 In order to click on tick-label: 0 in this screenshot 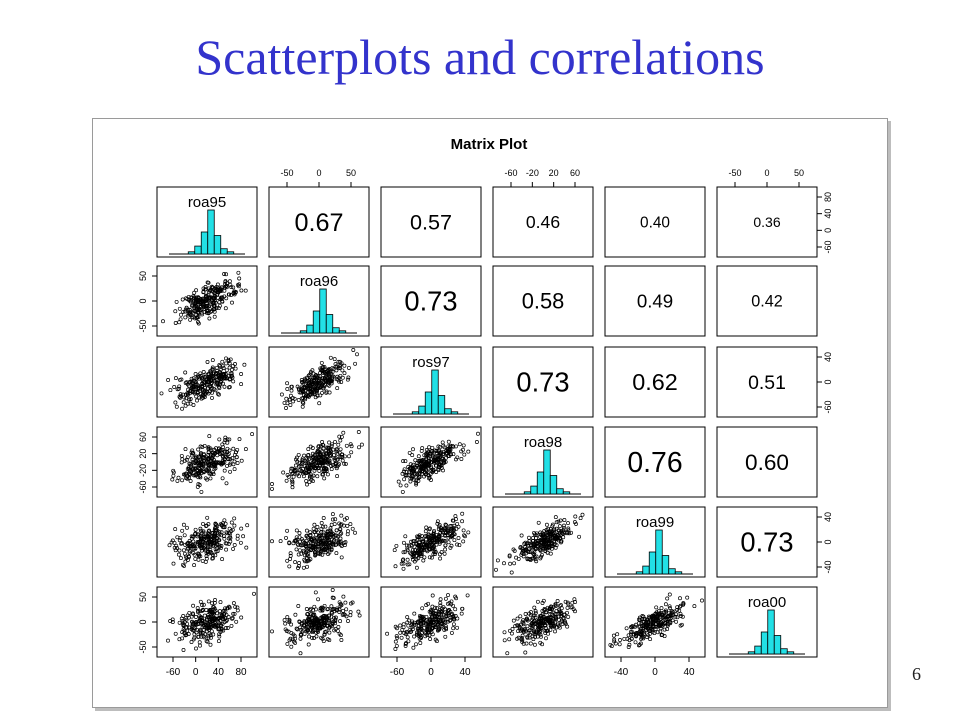, I will do `click(143, 621)`.